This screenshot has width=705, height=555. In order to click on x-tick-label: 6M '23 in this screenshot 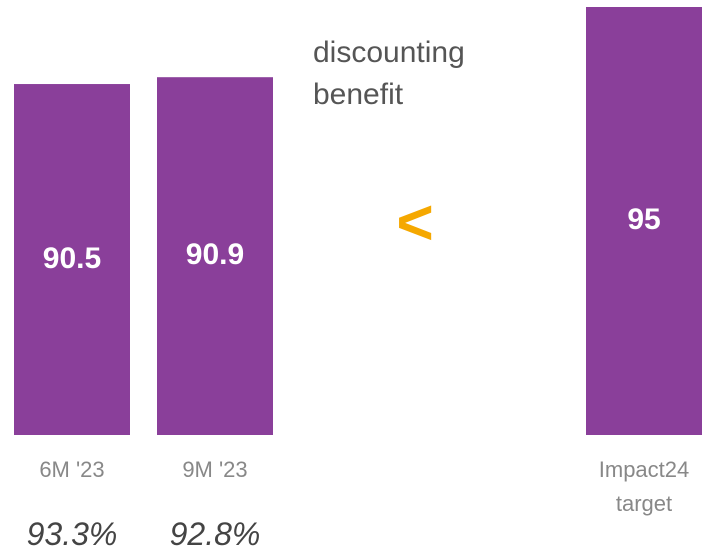, I will do `click(72, 469)`.